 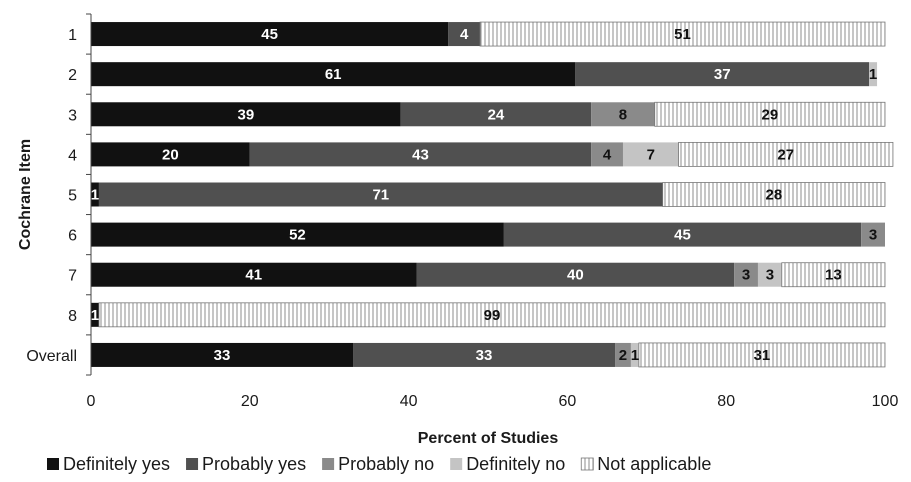 What do you see at coordinates (568, 401) in the screenshot?
I see `x-tick-label: 60` at bounding box center [568, 401].